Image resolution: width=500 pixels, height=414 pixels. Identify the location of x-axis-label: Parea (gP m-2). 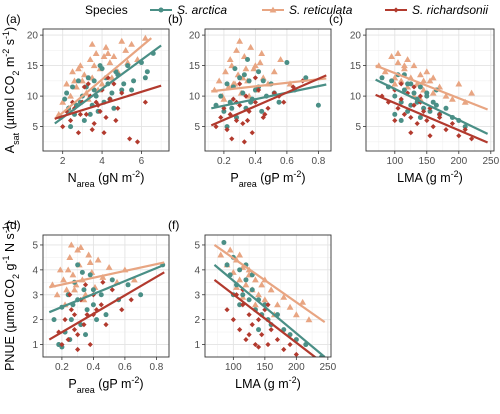
(105, 385).